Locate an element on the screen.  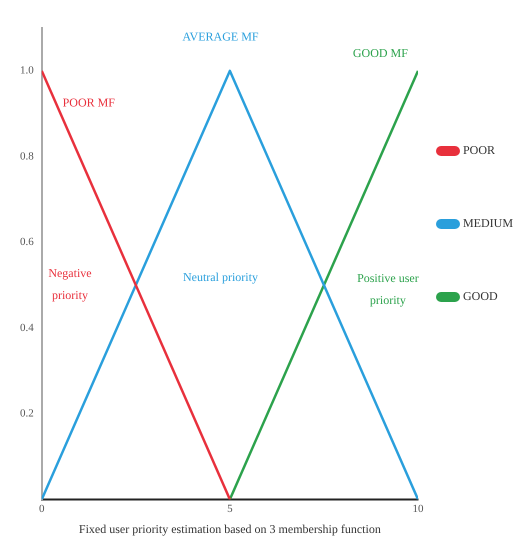
annotation: POOR MF is located at coordinates (89, 103).